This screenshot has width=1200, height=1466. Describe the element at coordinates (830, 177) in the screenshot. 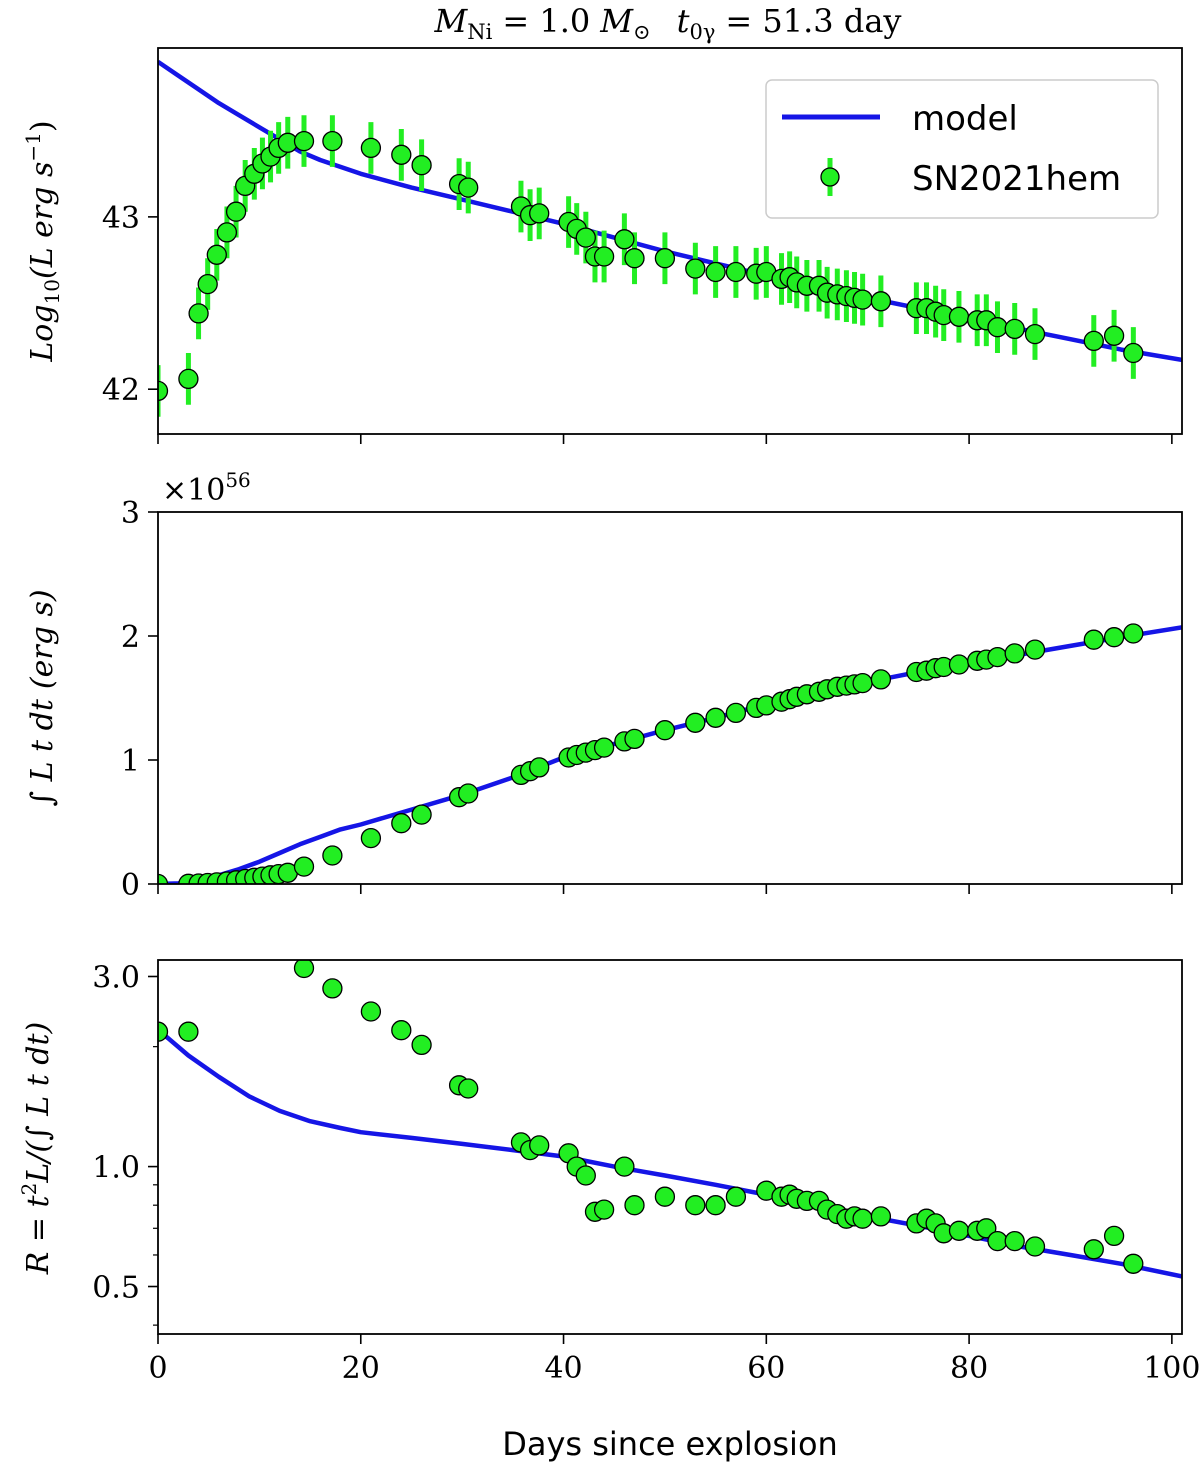

I see `legend-data-marker` at that location.